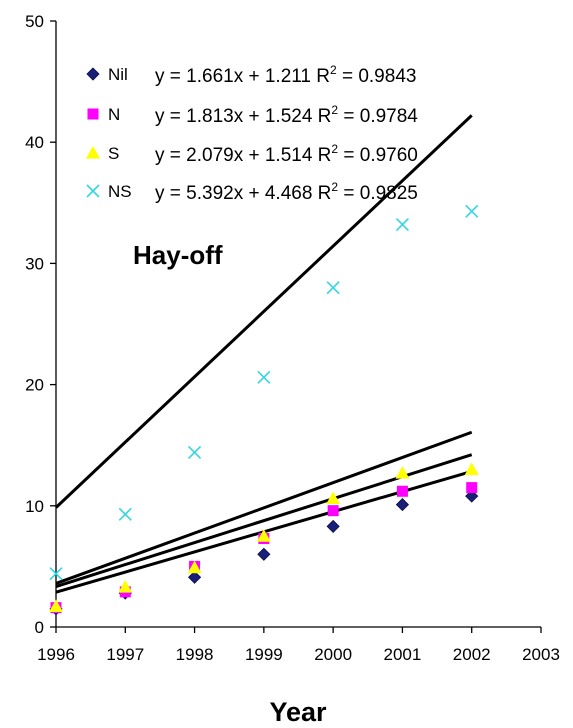 This screenshot has height=728, width=573. I want to click on x-tick-label: 2001, so click(403, 654).